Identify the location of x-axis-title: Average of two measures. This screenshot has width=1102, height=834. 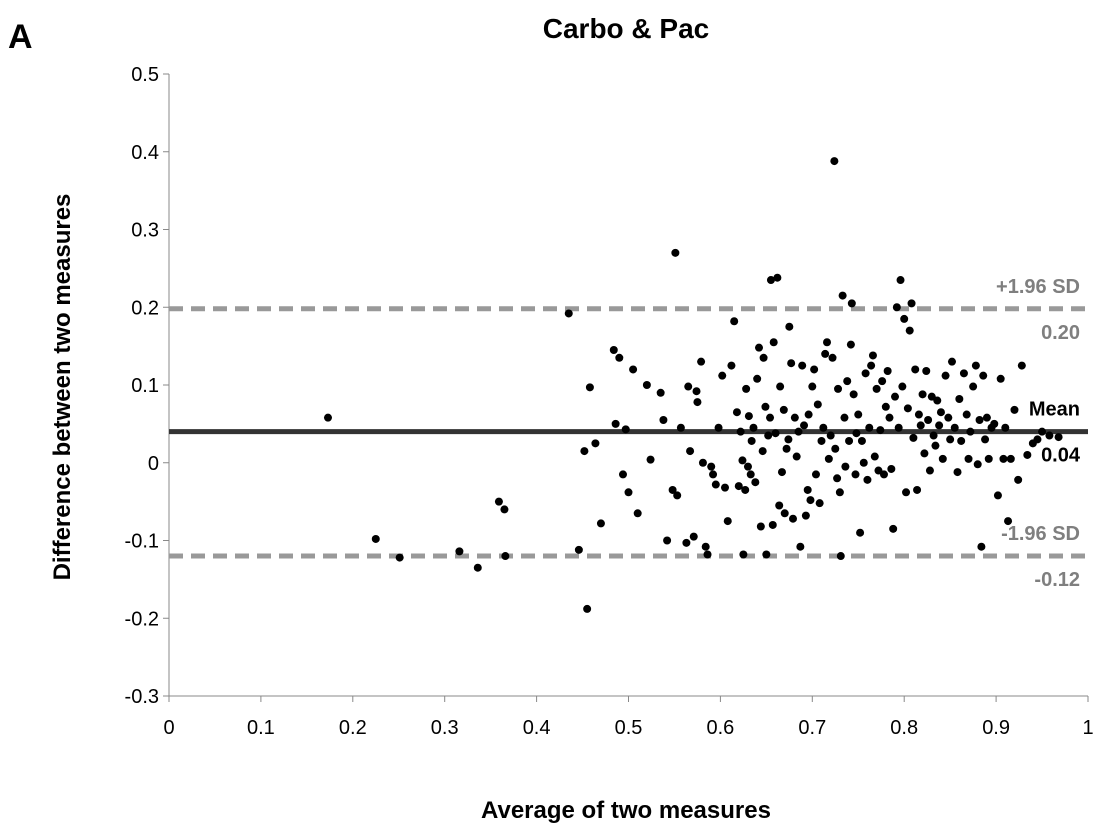
(626, 810).